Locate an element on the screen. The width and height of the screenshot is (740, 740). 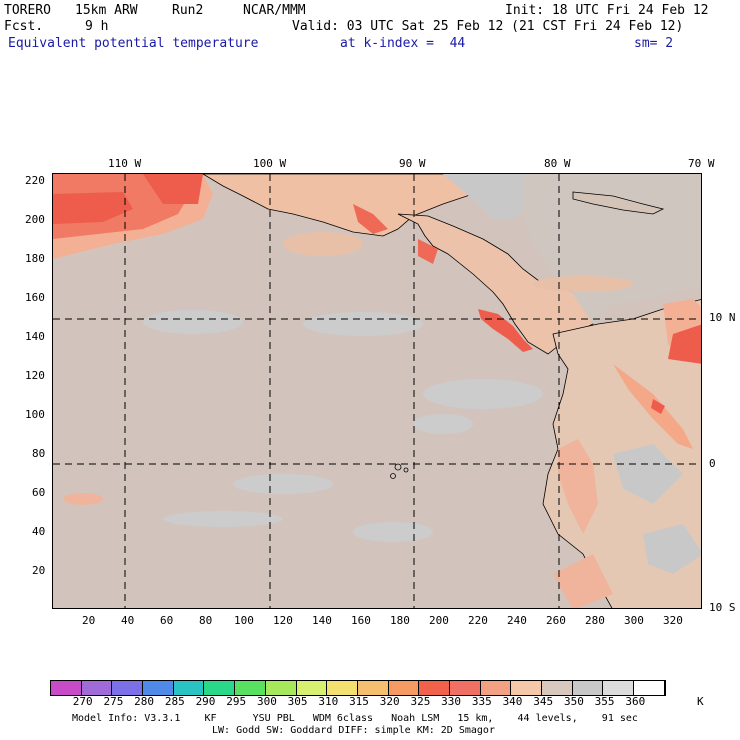
y-tick: 160 is located at coordinates (35, 297).